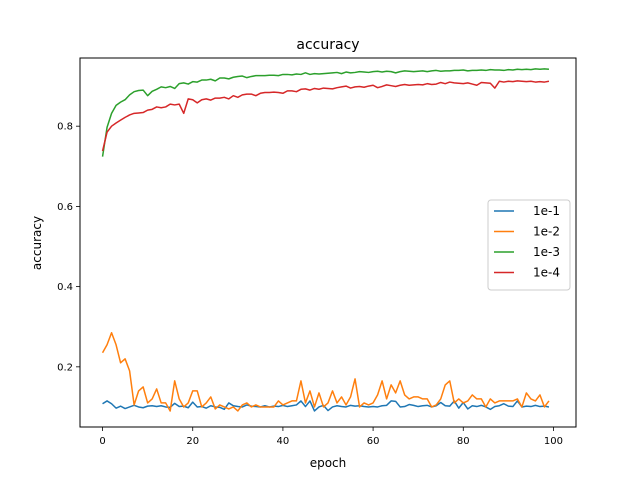  I want to click on x-tick-label: 60, so click(373, 441).